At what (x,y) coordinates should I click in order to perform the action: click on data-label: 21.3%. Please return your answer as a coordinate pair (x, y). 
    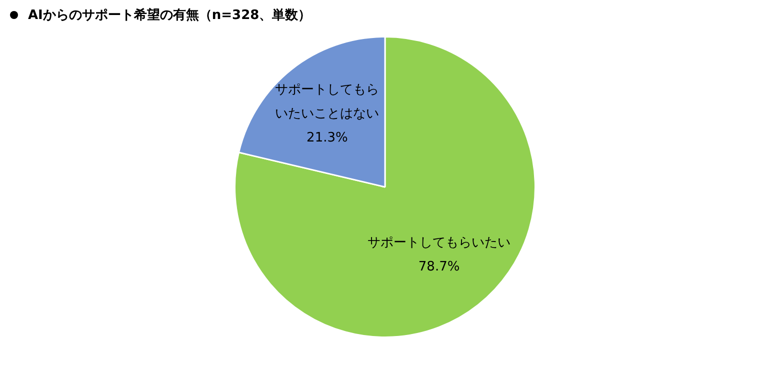
    Looking at the image, I should click on (327, 138).